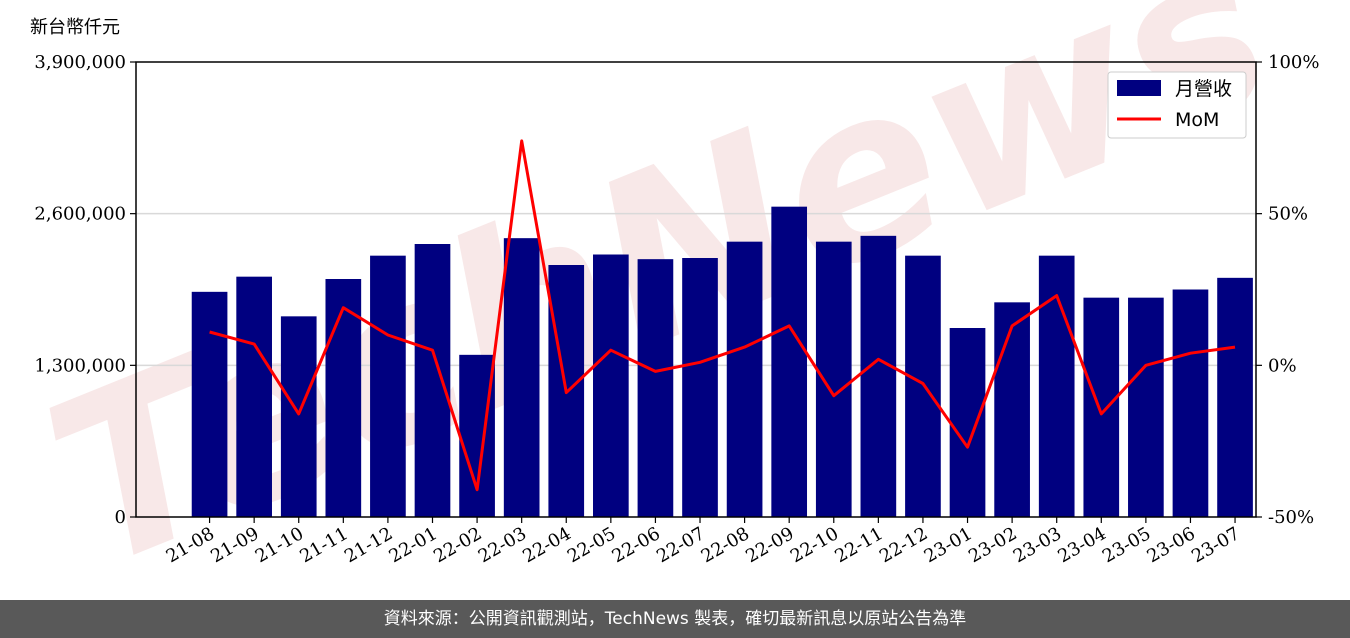 Image resolution: width=1350 pixels, height=638 pixels. I want to click on x-tick-label: 23-02, so click(992, 545).